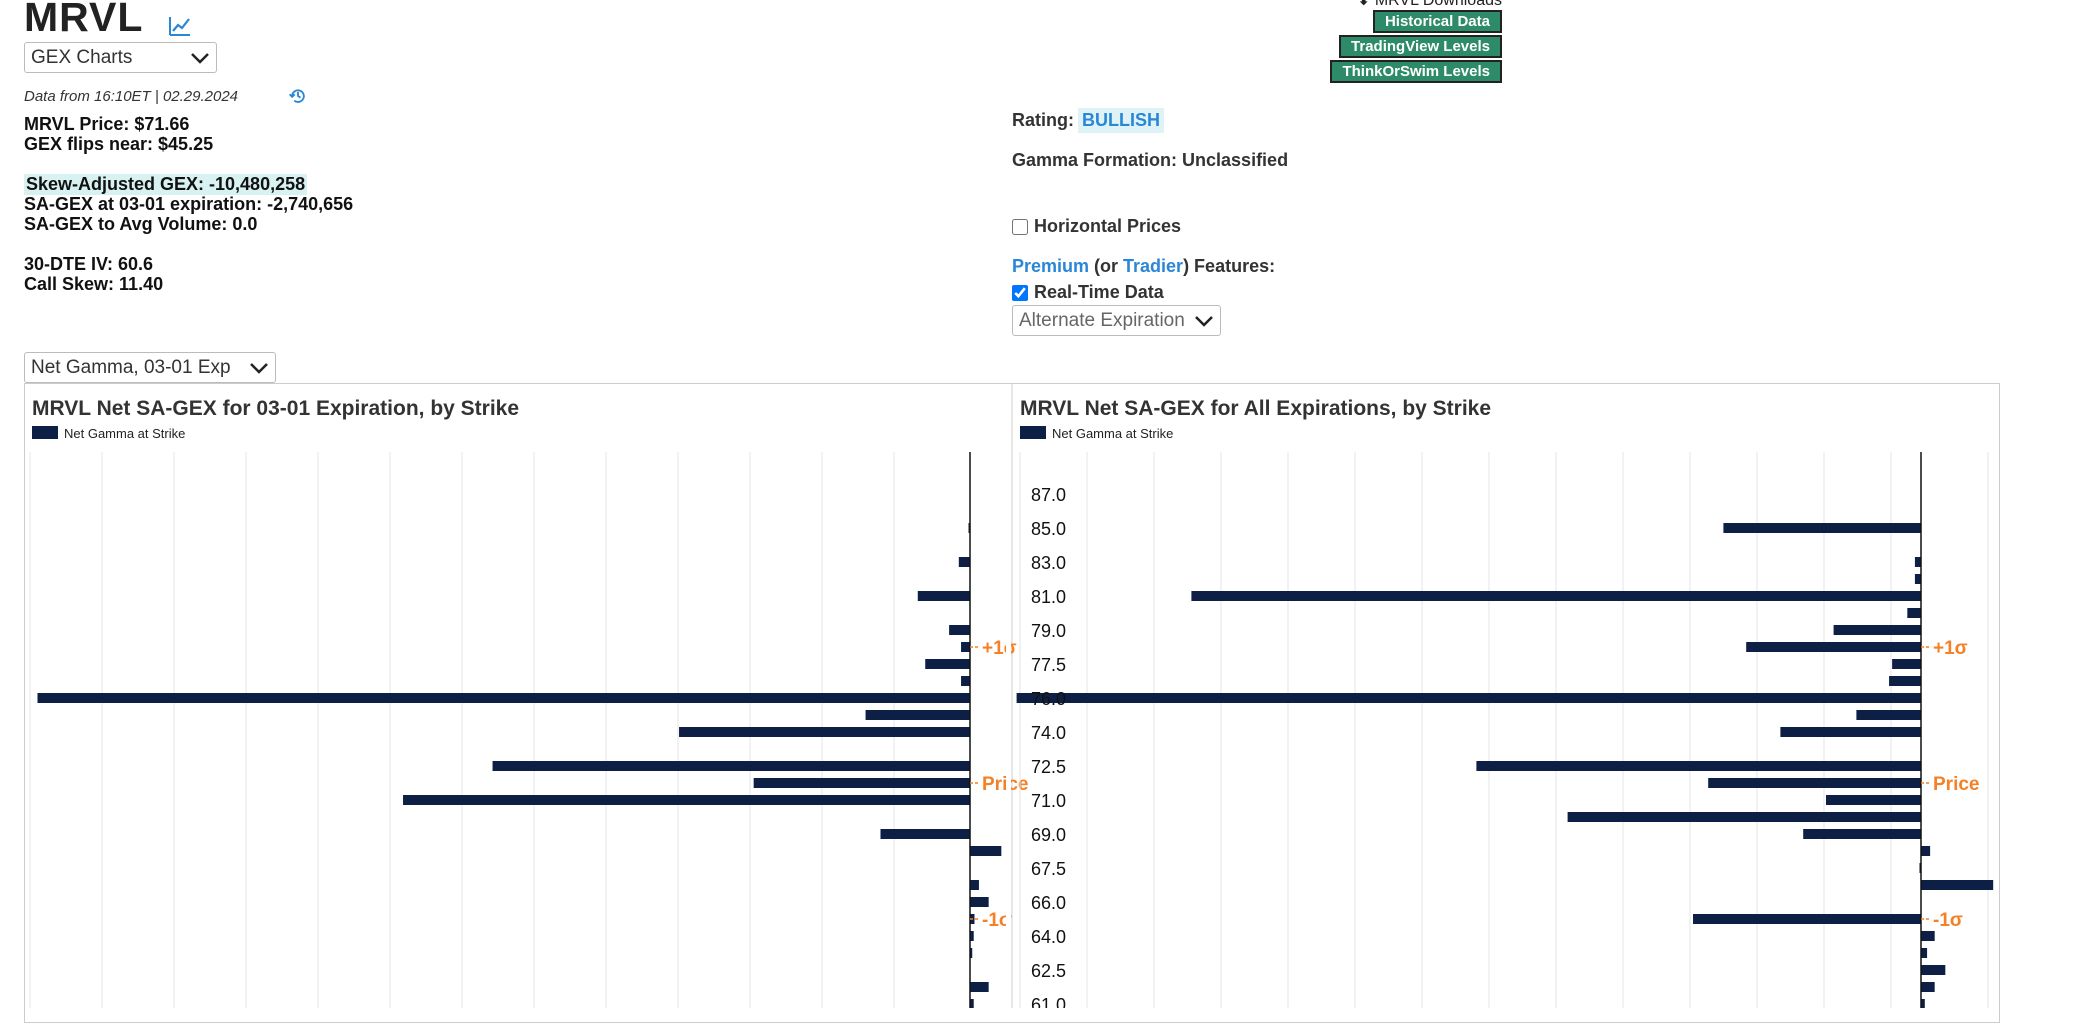 The width and height of the screenshot is (2084, 1023). What do you see at coordinates (94, 284) in the screenshot?
I see `call-skew-stat: Call Skew: 11.40` at bounding box center [94, 284].